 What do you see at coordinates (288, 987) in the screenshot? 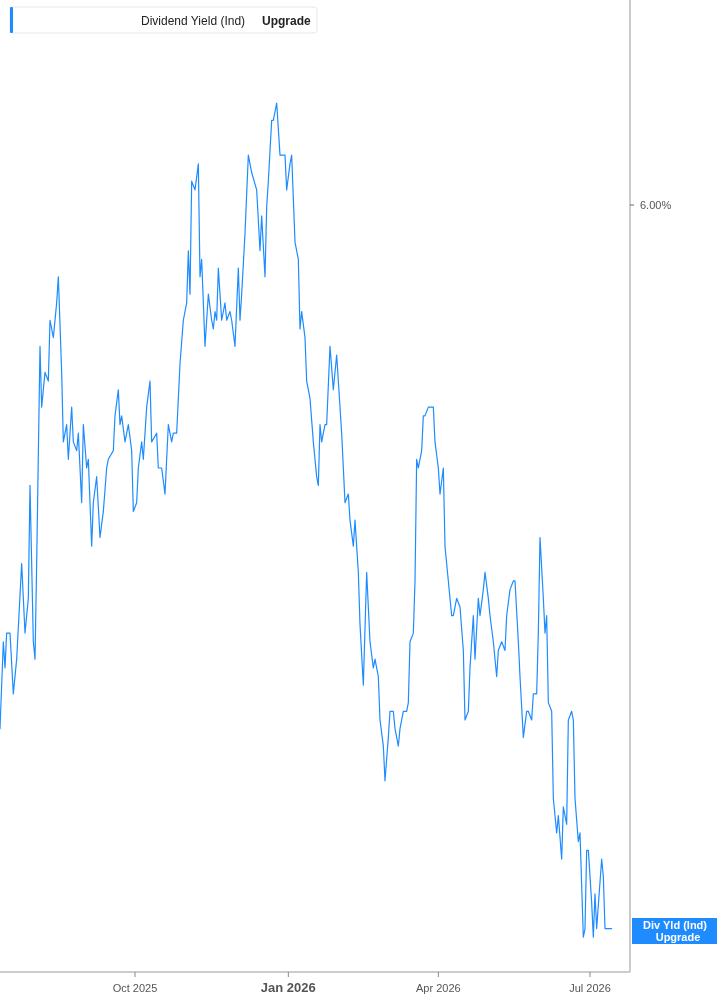
I see `x-tick-label: Jan 2026` at bounding box center [288, 987].